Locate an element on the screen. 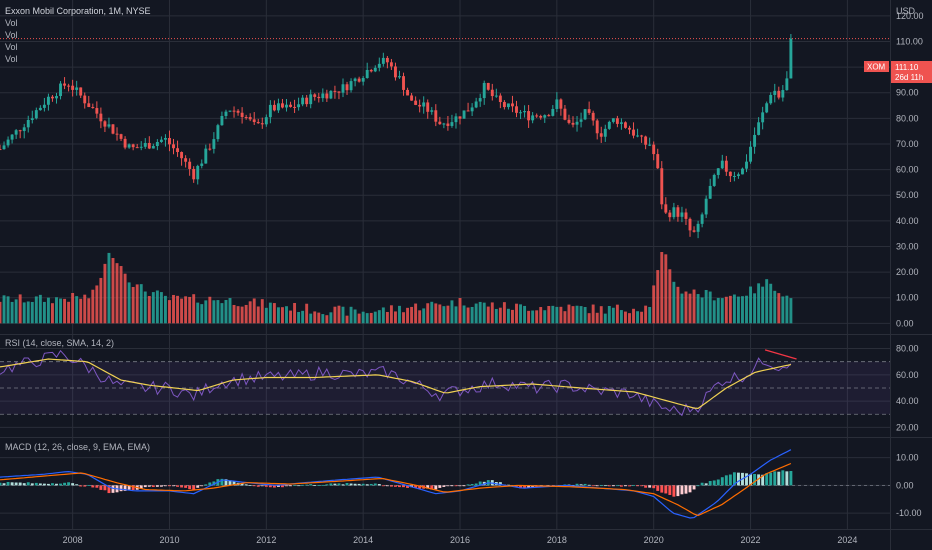 Image resolution: width=932 pixels, height=550 pixels. price-tick-label: 80.00 is located at coordinates (907, 118).